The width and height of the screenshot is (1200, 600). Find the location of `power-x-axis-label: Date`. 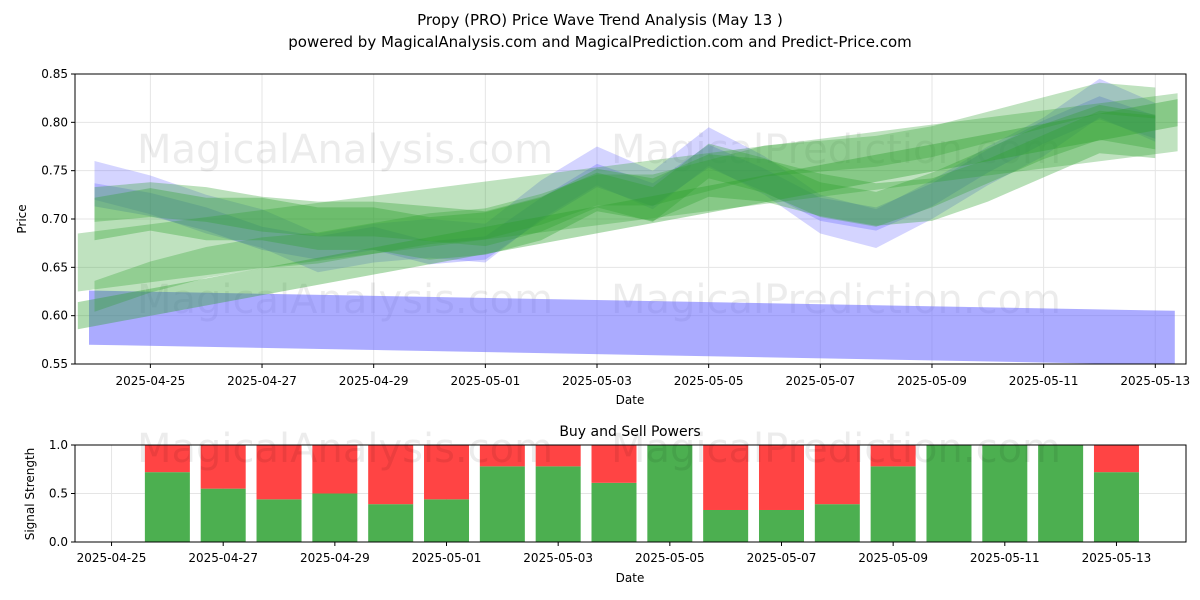

power-x-axis-label: Date is located at coordinates (630, 578).